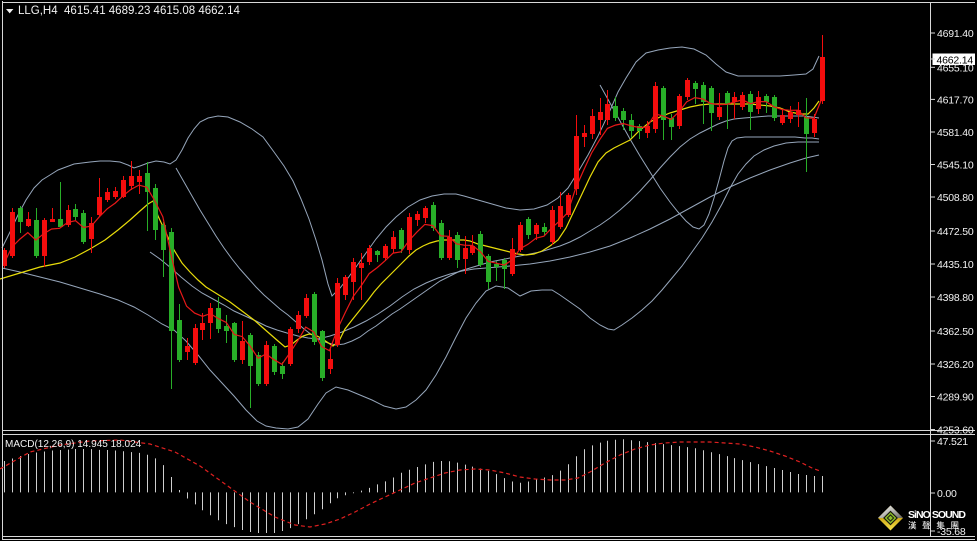 Image resolution: width=977 pixels, height=541 pixels. What do you see at coordinates (933, 526) in the screenshot?
I see `svg-text: 漢聲集團` at bounding box center [933, 526].